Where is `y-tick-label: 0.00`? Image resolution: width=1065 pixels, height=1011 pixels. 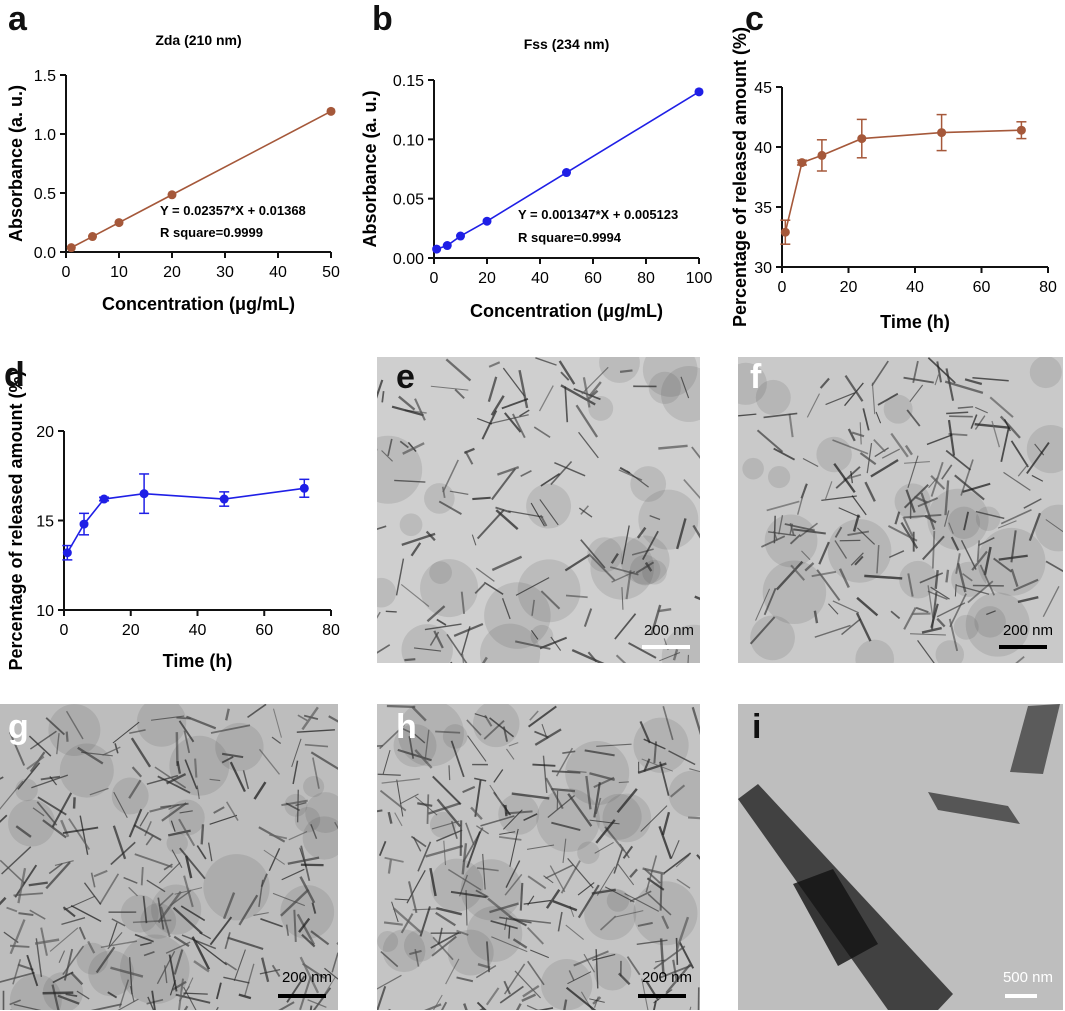 y-tick-label: 0.00 is located at coordinates (408, 259).